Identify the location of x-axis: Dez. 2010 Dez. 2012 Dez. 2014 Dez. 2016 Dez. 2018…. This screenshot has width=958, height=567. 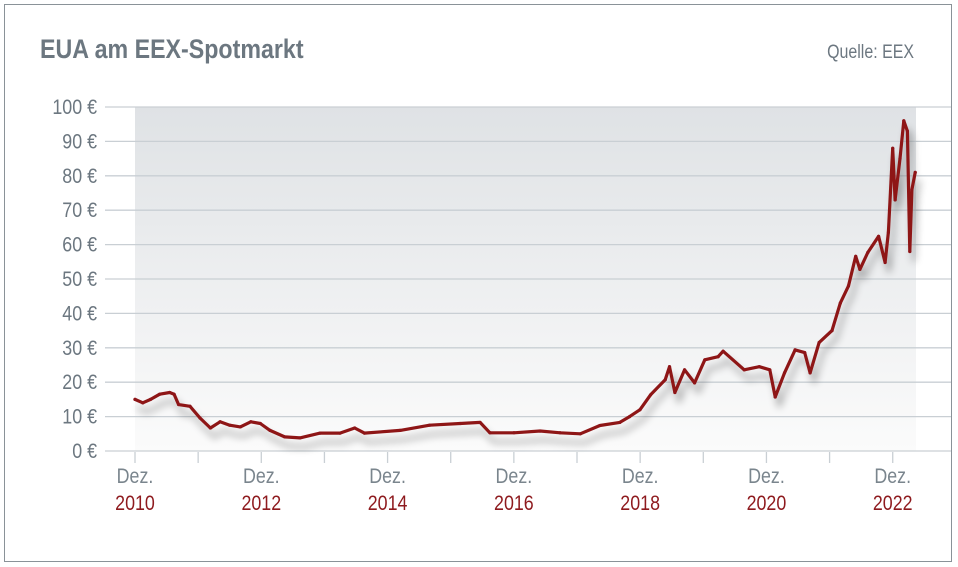
(514, 484).